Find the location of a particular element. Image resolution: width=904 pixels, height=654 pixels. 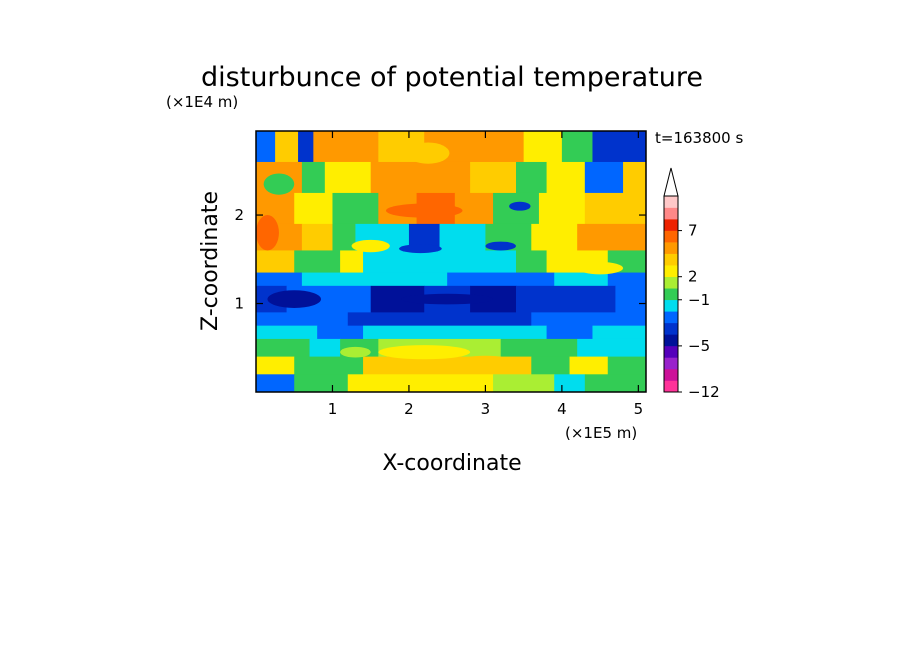

x-tick-label: 1 is located at coordinates (333, 409).